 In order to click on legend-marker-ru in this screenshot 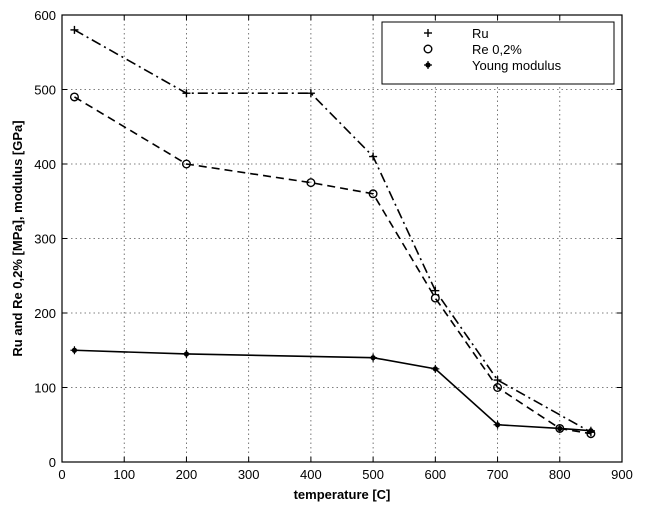, I will do `click(428, 33)`.